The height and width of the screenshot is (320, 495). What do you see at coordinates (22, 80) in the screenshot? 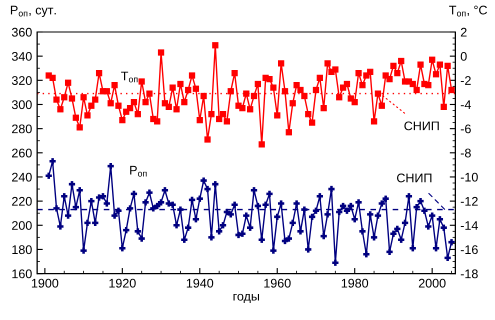
I see `y-tick-label: 320` at bounding box center [22, 80].